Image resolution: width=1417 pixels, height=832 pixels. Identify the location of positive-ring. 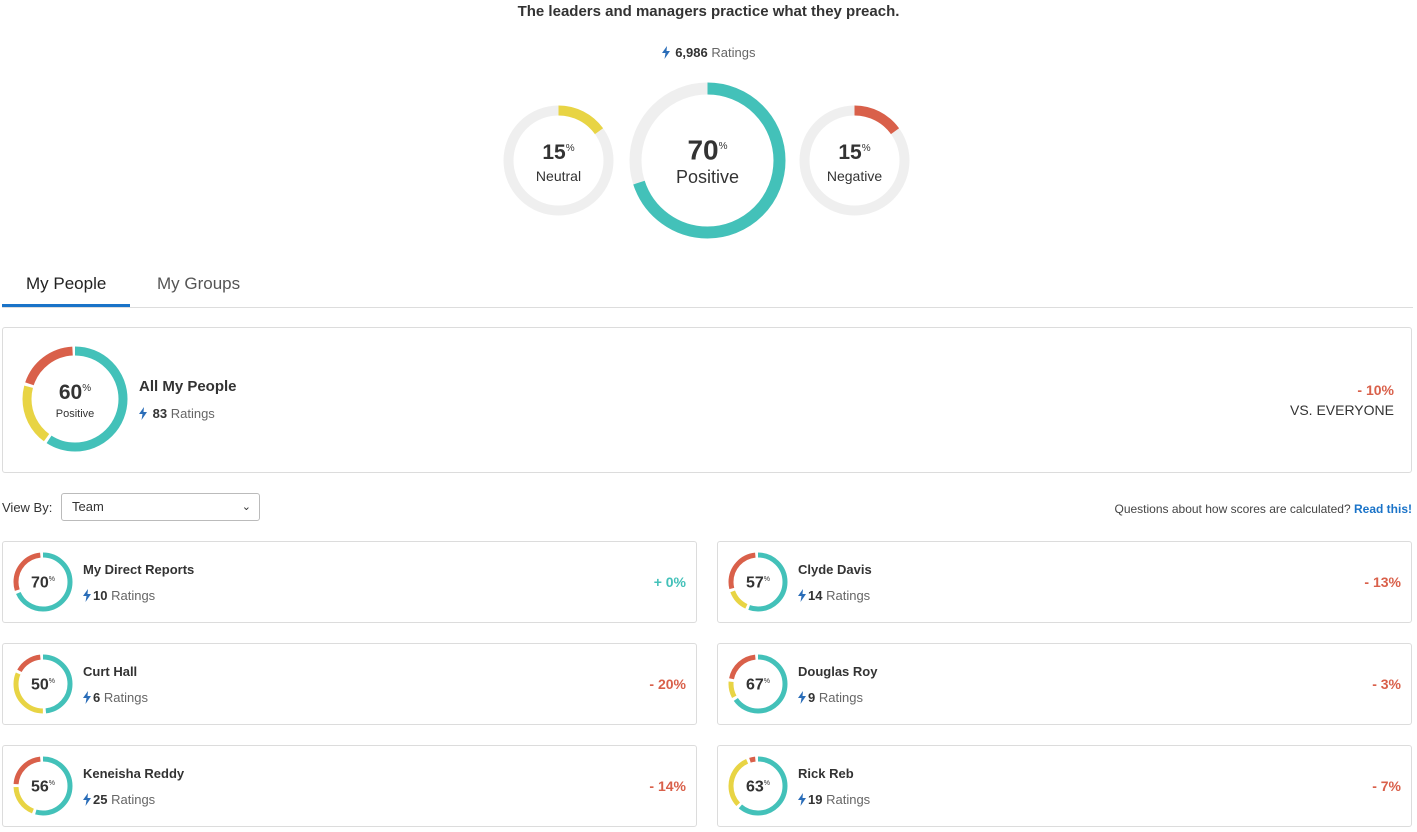
(707, 160).